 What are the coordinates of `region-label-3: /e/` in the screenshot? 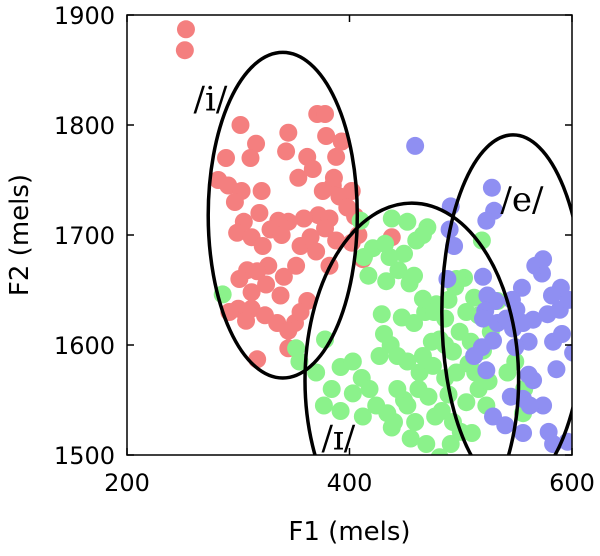 It's located at (522, 200).